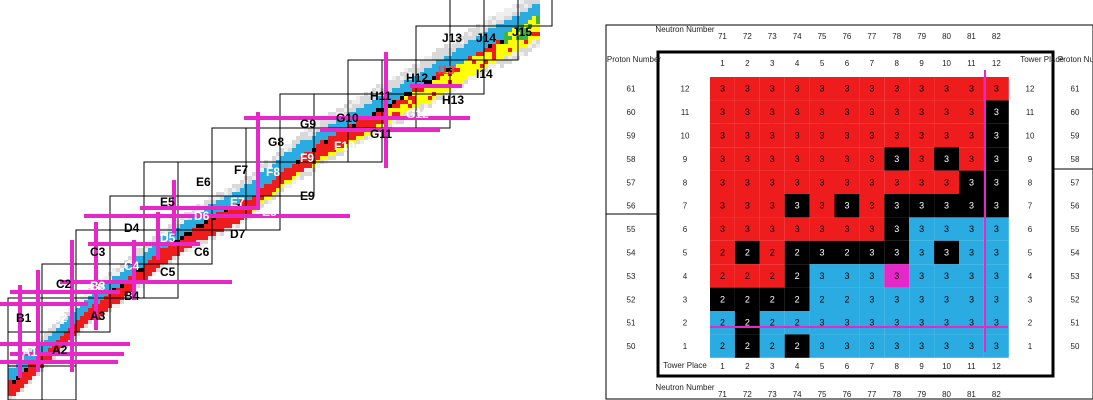  What do you see at coordinates (921, 366) in the screenshot?
I see `tower-place-bottom: 9` at bounding box center [921, 366].